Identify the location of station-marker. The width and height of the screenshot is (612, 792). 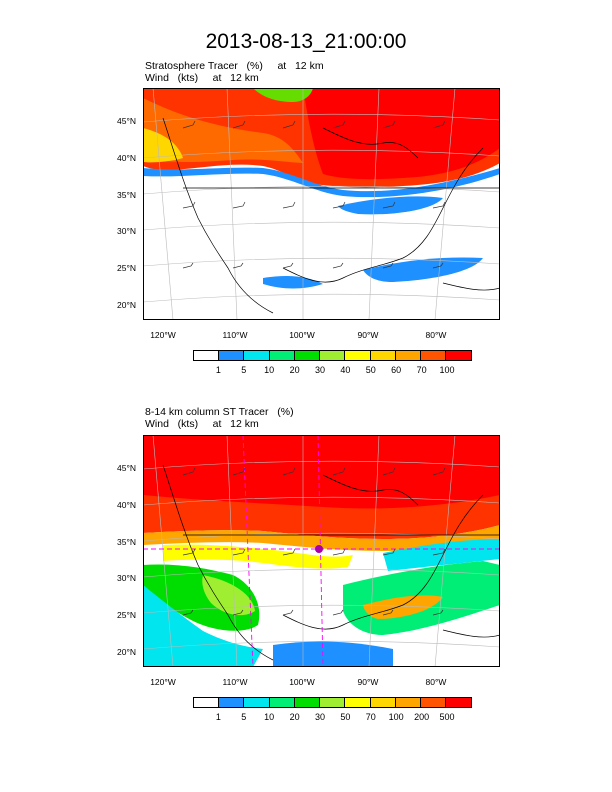
(319, 549).